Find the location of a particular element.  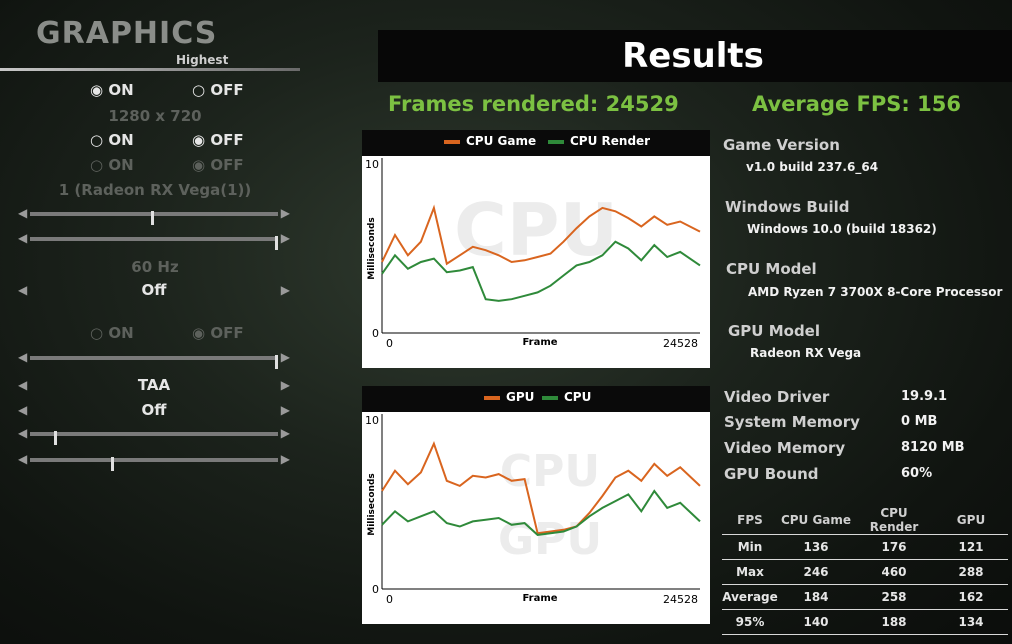

table-row: Min 136 176 121 is located at coordinates (865, 547).